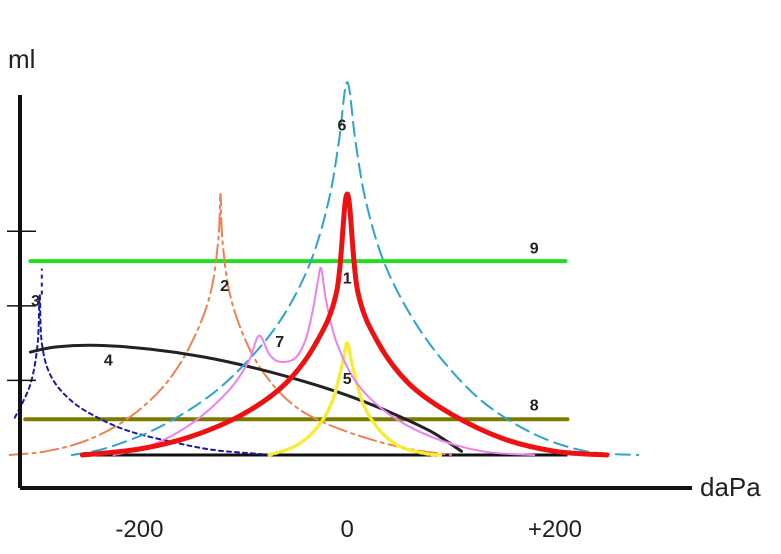  Describe the element at coordinates (534, 405) in the screenshot. I see `series-8-label: 8` at that location.